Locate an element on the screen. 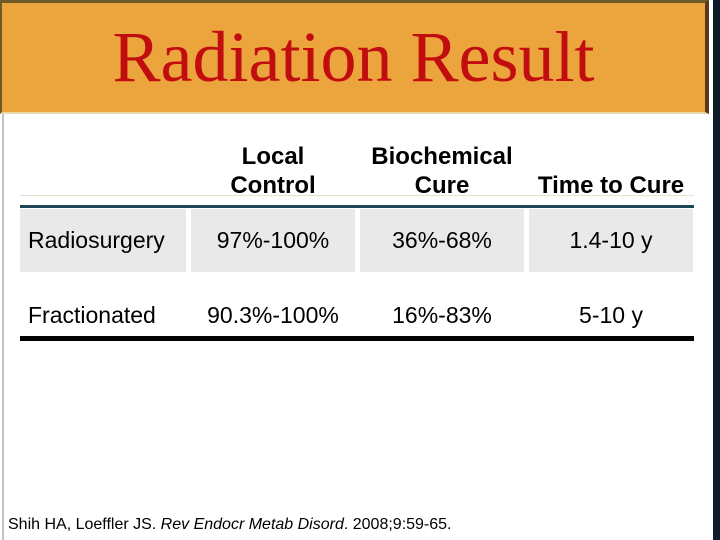  row-label: Fractionated is located at coordinates (92, 315).